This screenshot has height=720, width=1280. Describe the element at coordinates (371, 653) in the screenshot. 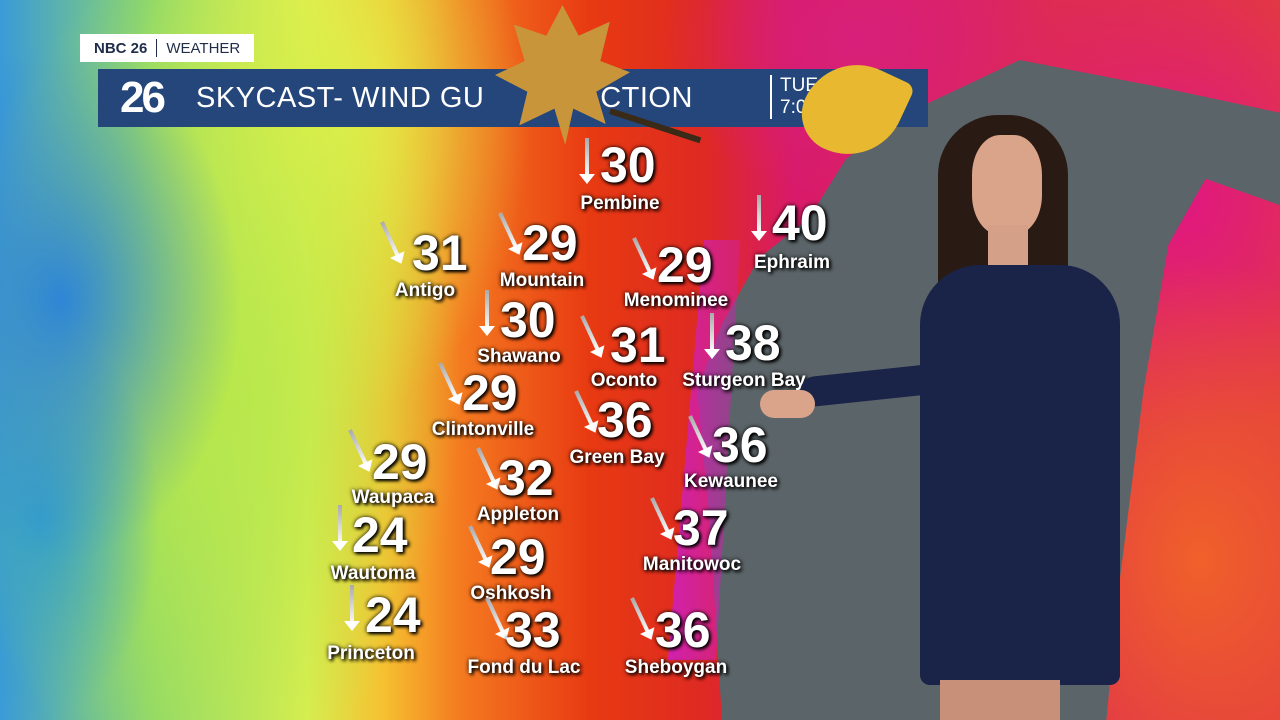

I see `city-label: Princeton` at that location.